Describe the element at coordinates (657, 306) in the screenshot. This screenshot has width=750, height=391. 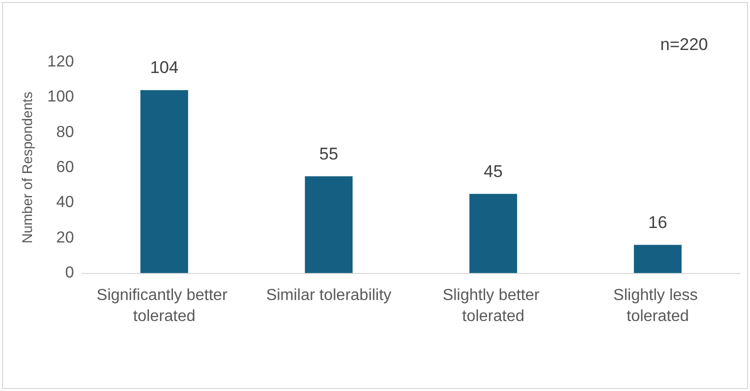
I see `x-tick-label: Slightly less tolerated` at that location.